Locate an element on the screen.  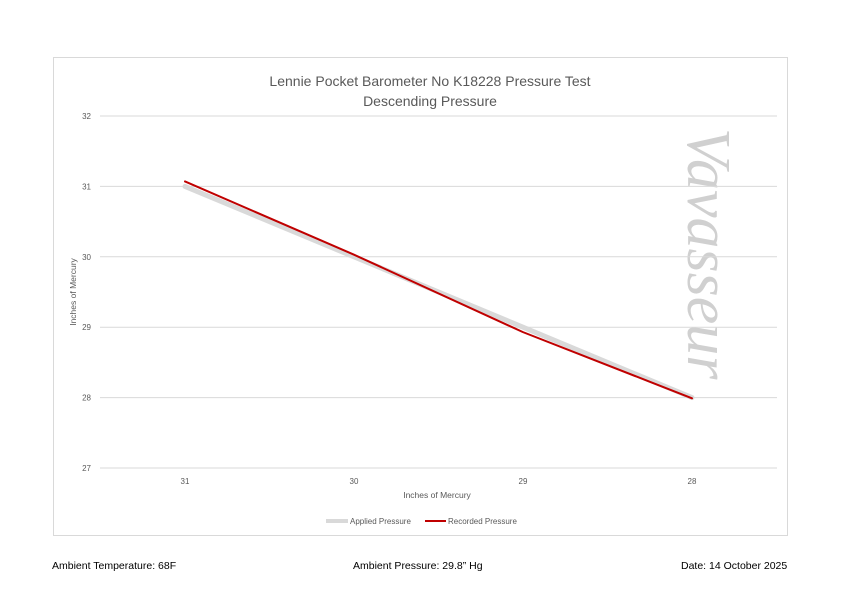
ambient-pressure: Ambient Pressure: 29.8” Hg is located at coordinates (418, 566).